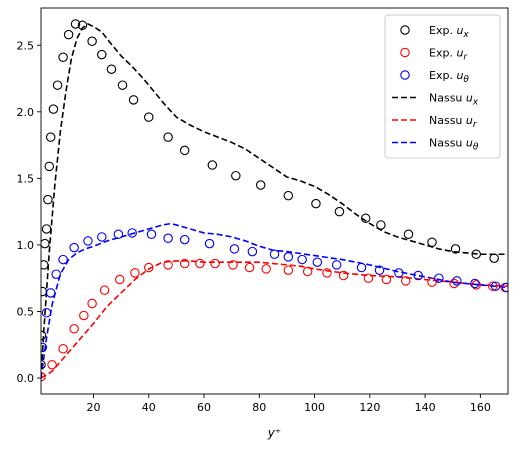  I want to click on legend-box, so click(442, 86).